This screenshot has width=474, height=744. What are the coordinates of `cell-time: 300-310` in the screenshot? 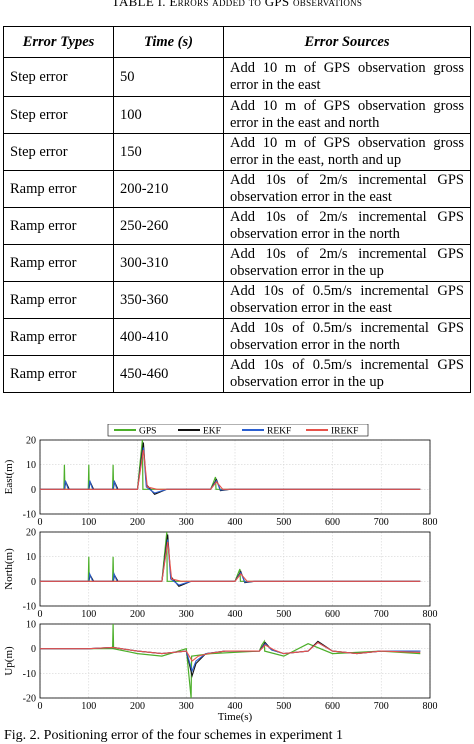 It's located at (168, 263).